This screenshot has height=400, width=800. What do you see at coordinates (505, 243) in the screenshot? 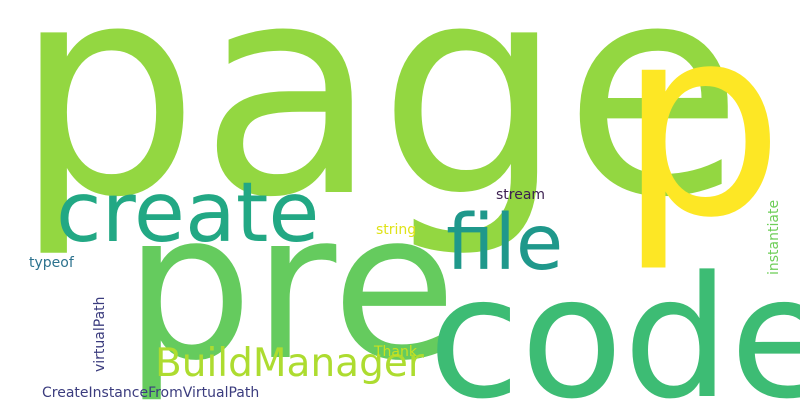
I see `word-file: file` at bounding box center [505, 243].